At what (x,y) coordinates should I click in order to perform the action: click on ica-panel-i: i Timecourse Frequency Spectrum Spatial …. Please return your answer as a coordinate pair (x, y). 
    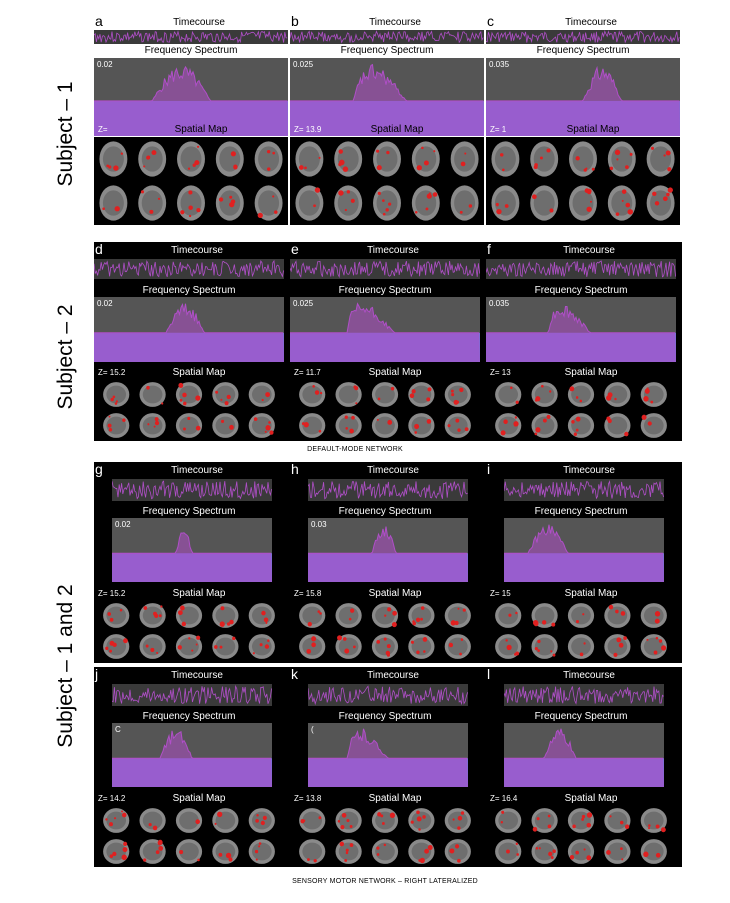
    Looking at the image, I should click on (581, 567).